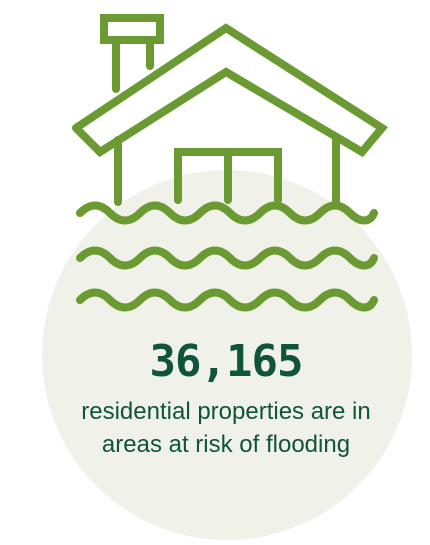 The height and width of the screenshot is (545, 430). I want to click on stat-number: 36,165, so click(226, 361).